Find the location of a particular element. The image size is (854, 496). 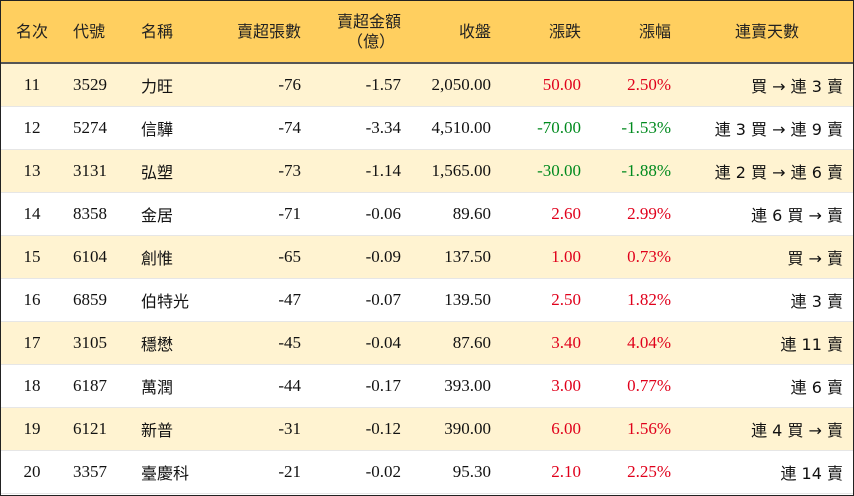

net-sell-amount-cell: -0.02 is located at coordinates (383, 471).